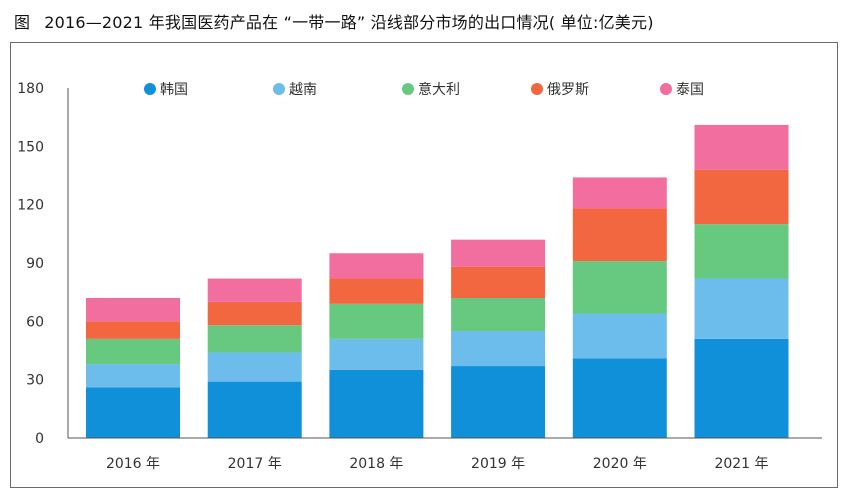  What do you see at coordinates (30, 89) in the screenshot?
I see `y-tick-label: 180` at bounding box center [30, 89].